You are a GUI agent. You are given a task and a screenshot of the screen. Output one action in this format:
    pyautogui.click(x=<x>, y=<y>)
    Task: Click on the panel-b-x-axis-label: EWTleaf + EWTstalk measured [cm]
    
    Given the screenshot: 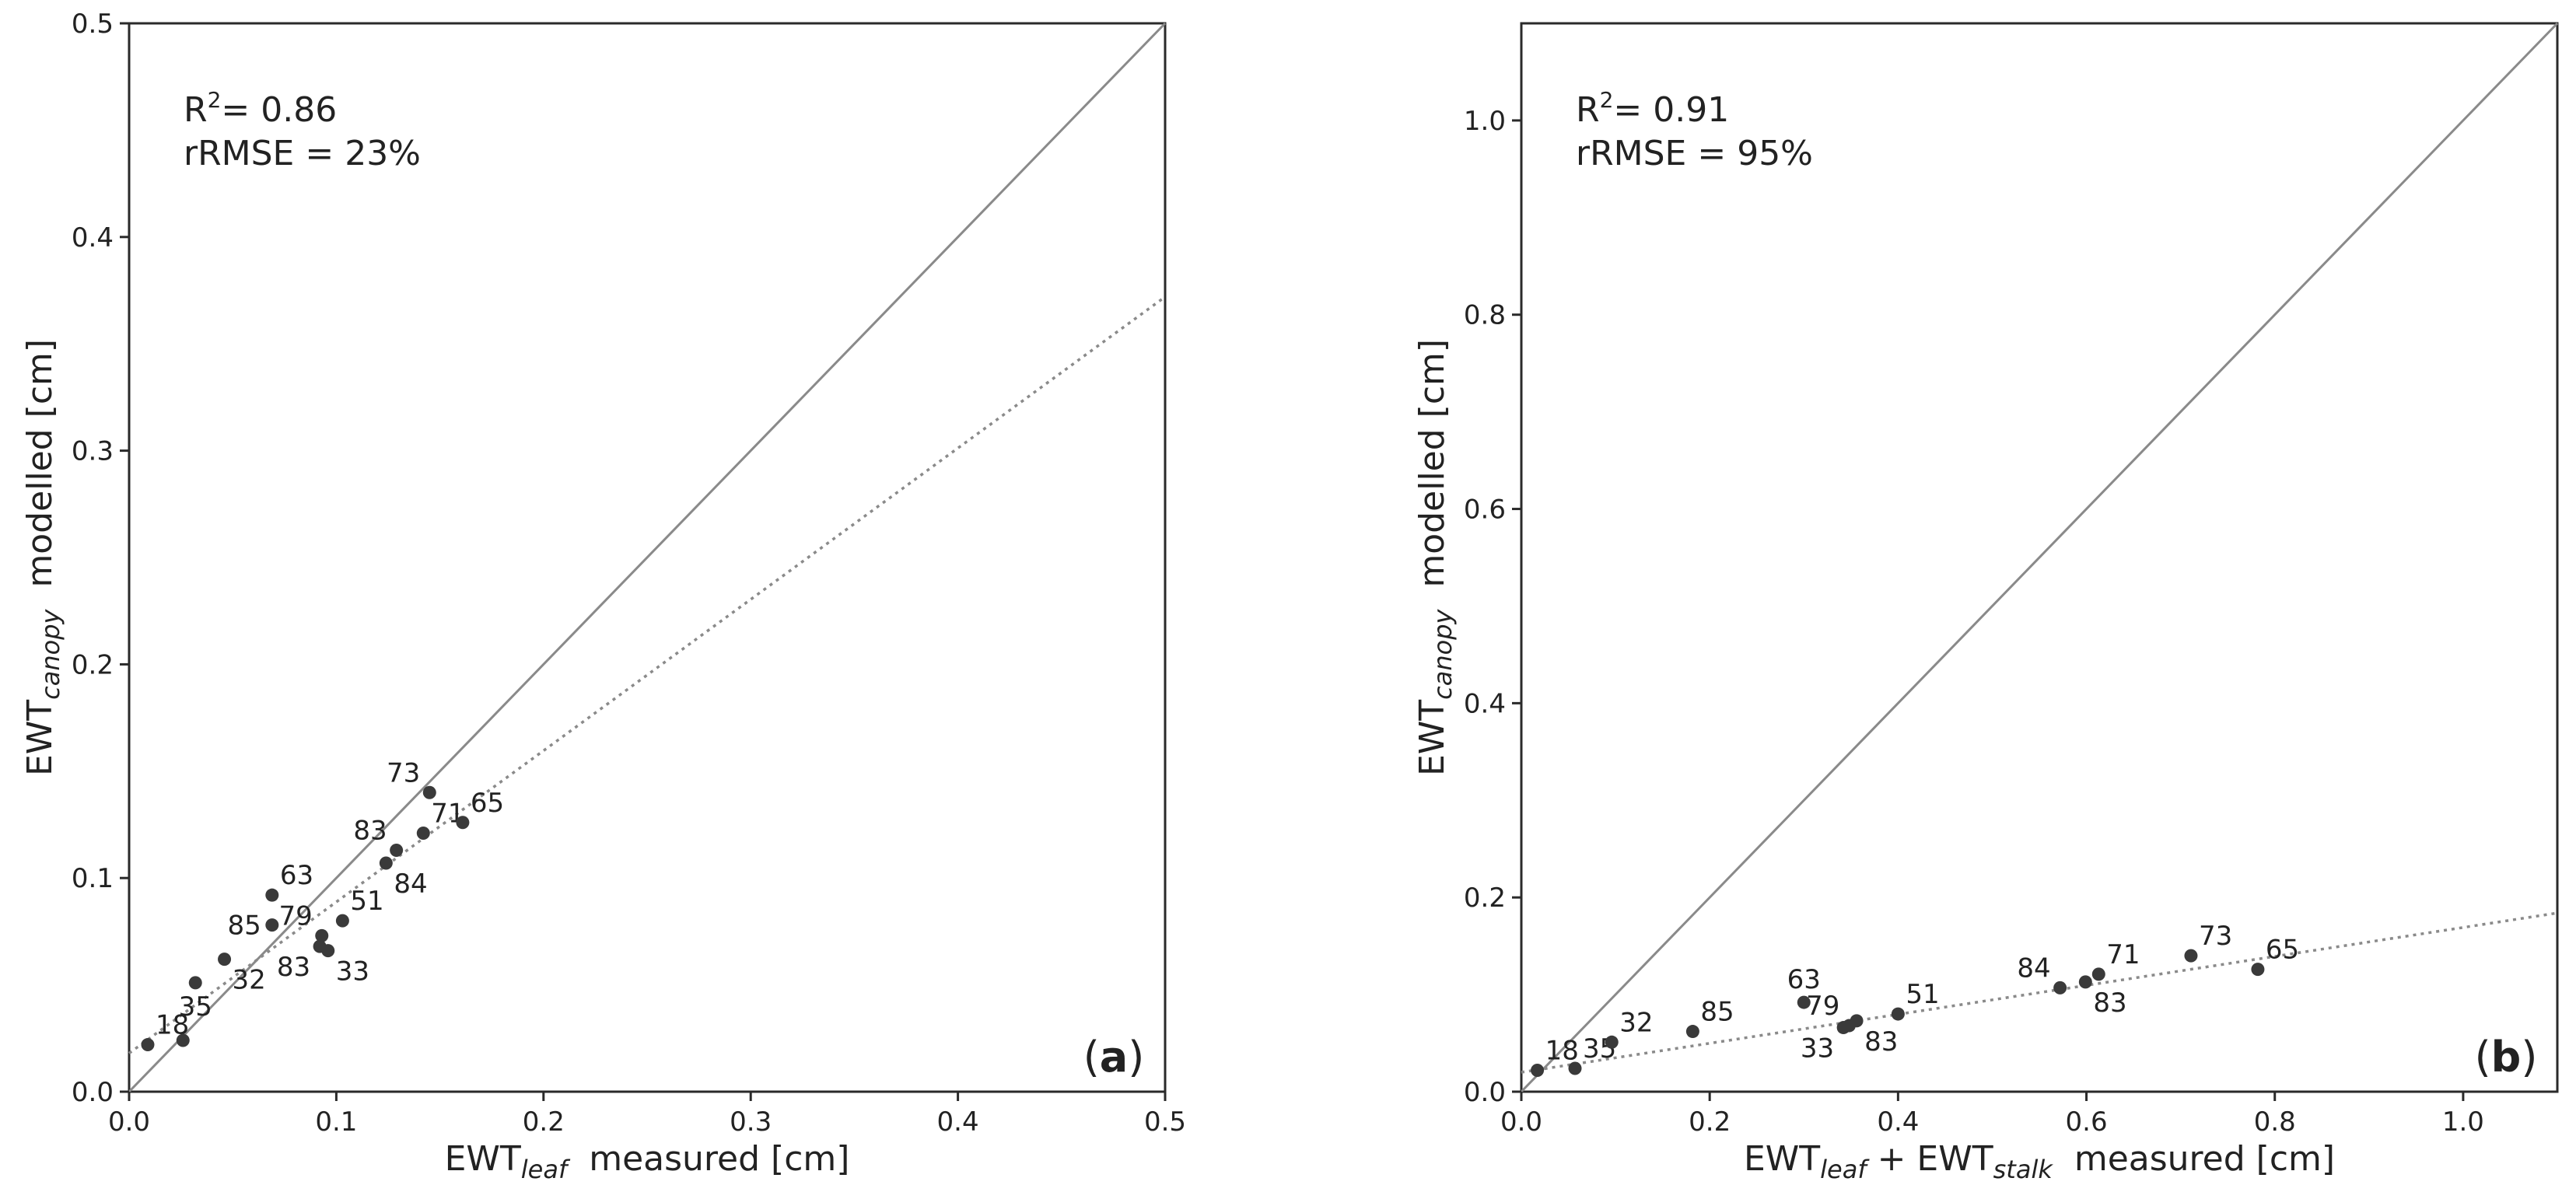 What is the action you would take?
    pyautogui.click(x=2039, y=1160)
    